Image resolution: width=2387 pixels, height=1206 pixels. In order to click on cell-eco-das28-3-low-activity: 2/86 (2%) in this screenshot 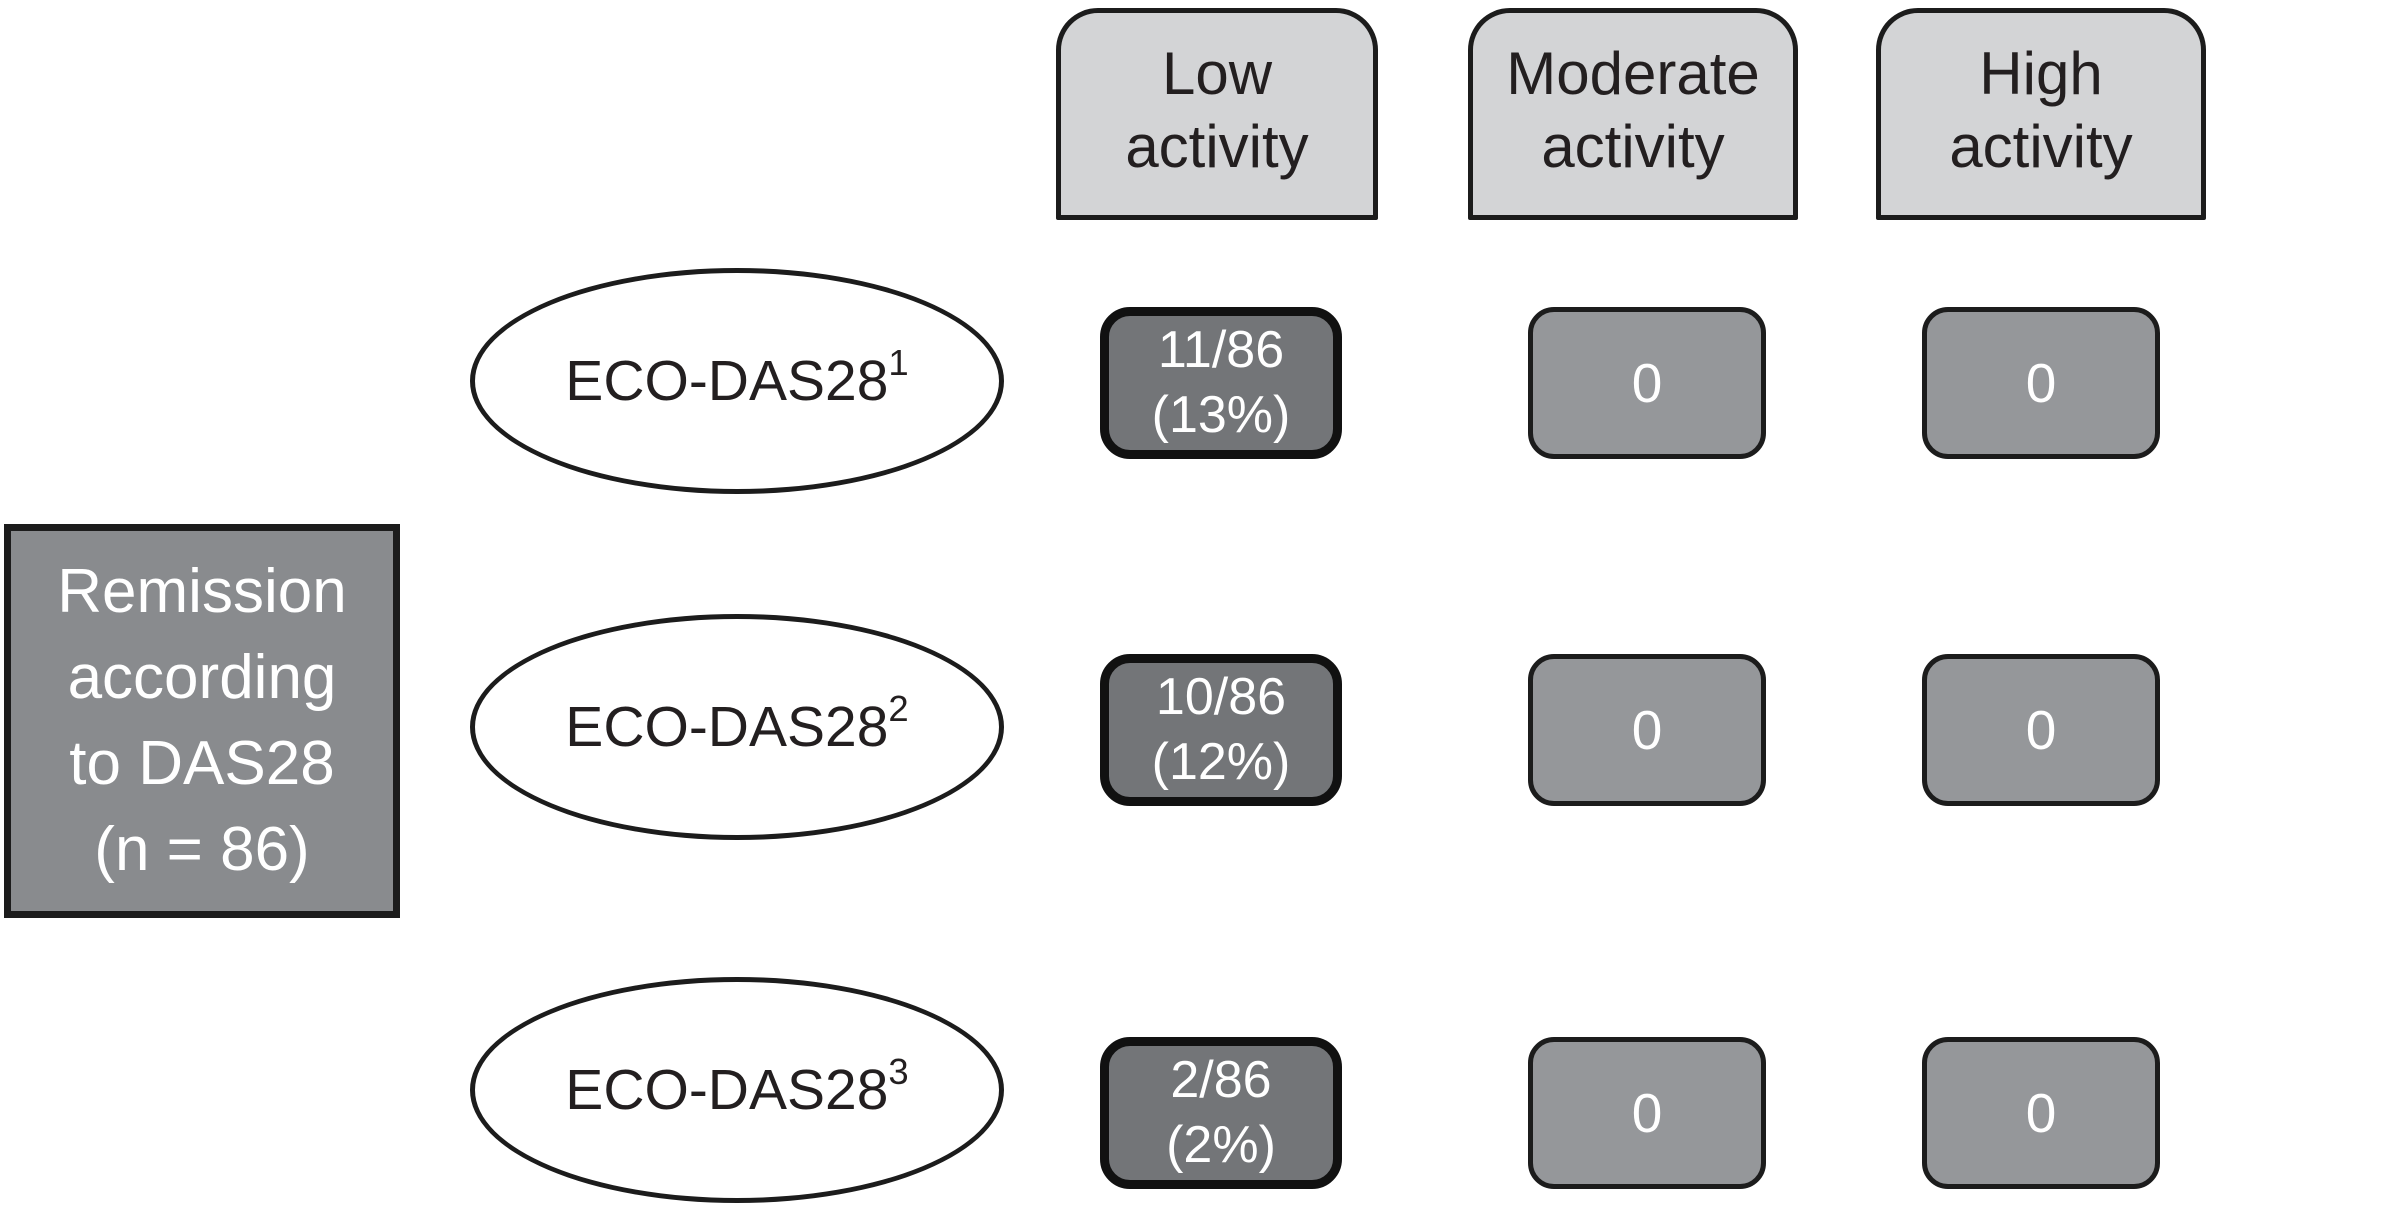, I will do `click(1221, 1113)`.